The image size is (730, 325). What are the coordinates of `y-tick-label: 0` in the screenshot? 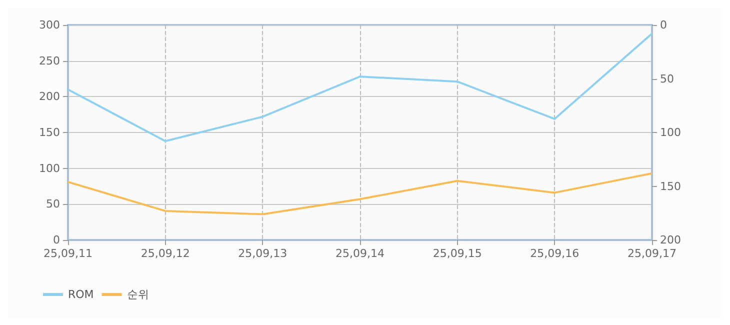 It's located at (56, 240).